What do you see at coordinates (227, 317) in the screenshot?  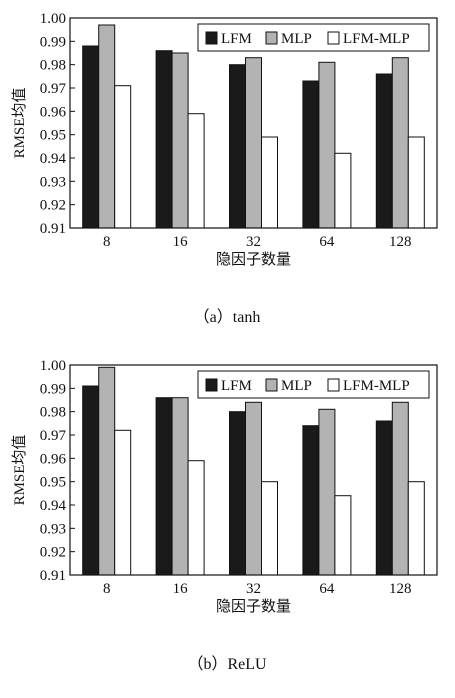 I see `chart-caption: （a）tanh` at bounding box center [227, 317].